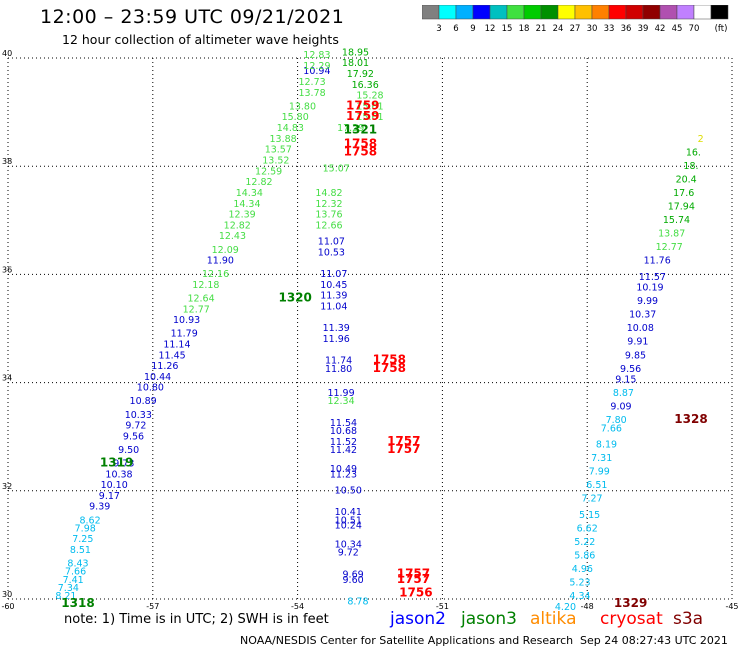  I want to click on legend-altika: altika, so click(553, 619).